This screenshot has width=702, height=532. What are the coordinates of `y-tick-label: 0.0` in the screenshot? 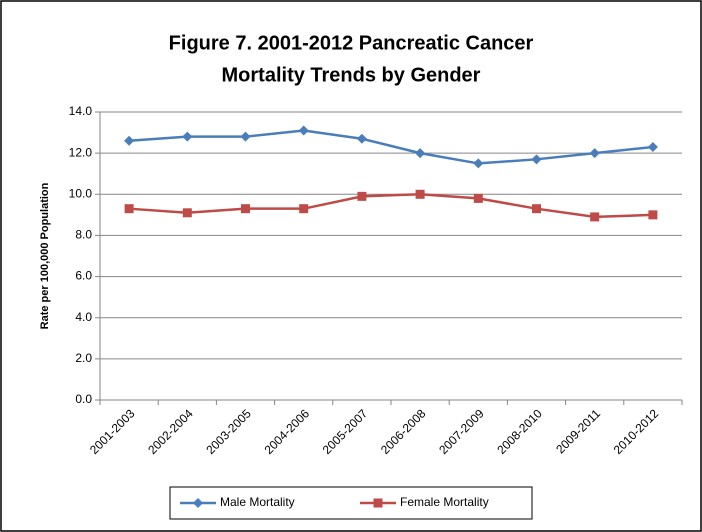 It's located at (83, 399).